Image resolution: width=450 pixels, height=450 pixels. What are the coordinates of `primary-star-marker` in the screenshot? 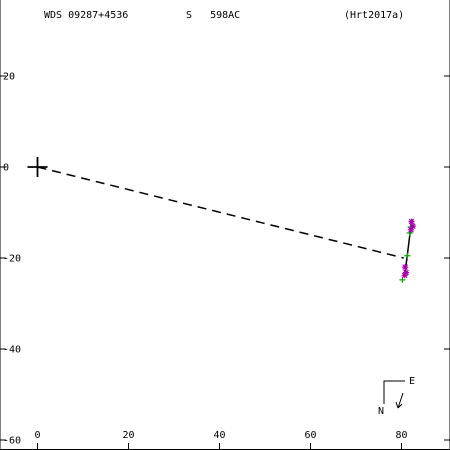 It's located at (37, 167).